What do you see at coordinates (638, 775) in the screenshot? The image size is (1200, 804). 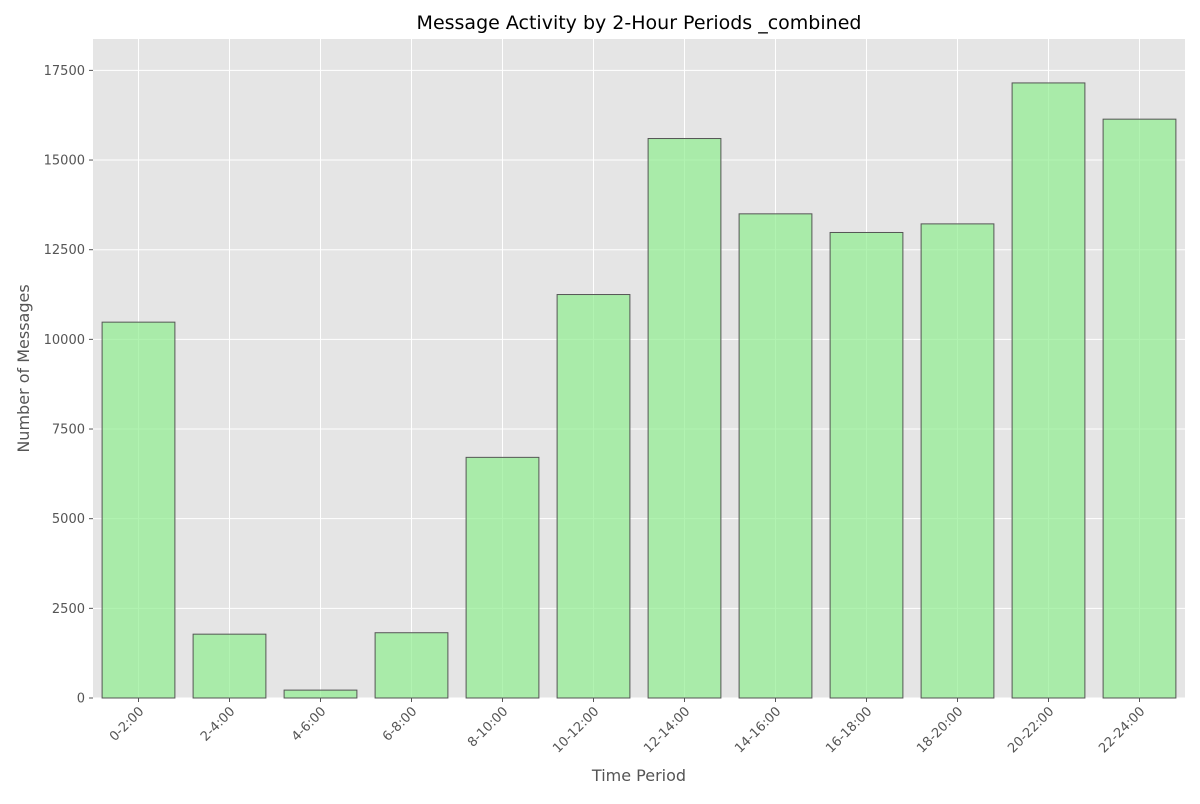 I see `x-axis-label: Time Period` at bounding box center [638, 775].